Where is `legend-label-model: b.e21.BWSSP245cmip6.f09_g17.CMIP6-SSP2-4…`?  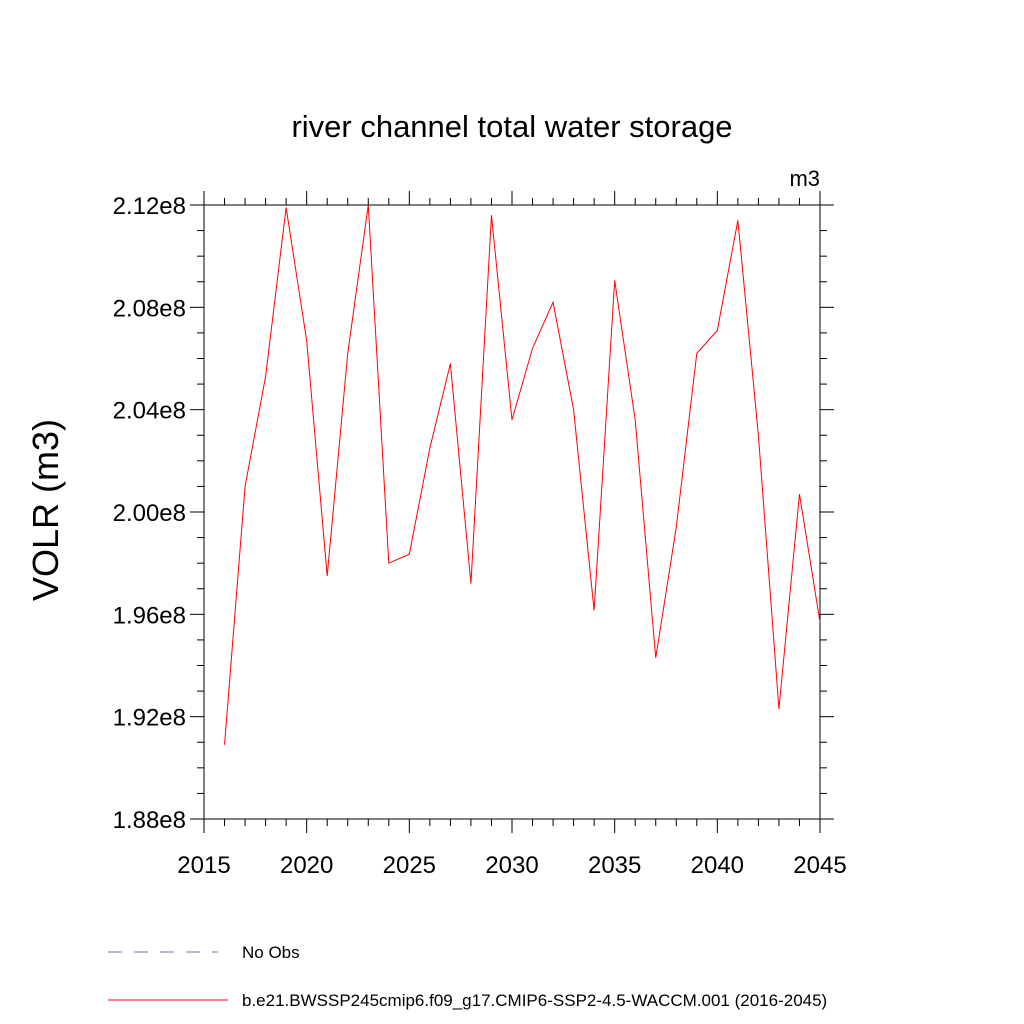 legend-label-model: b.e21.BWSSP245cmip6.f09_g17.CMIP6-SSP2-4… is located at coordinates (534, 1000).